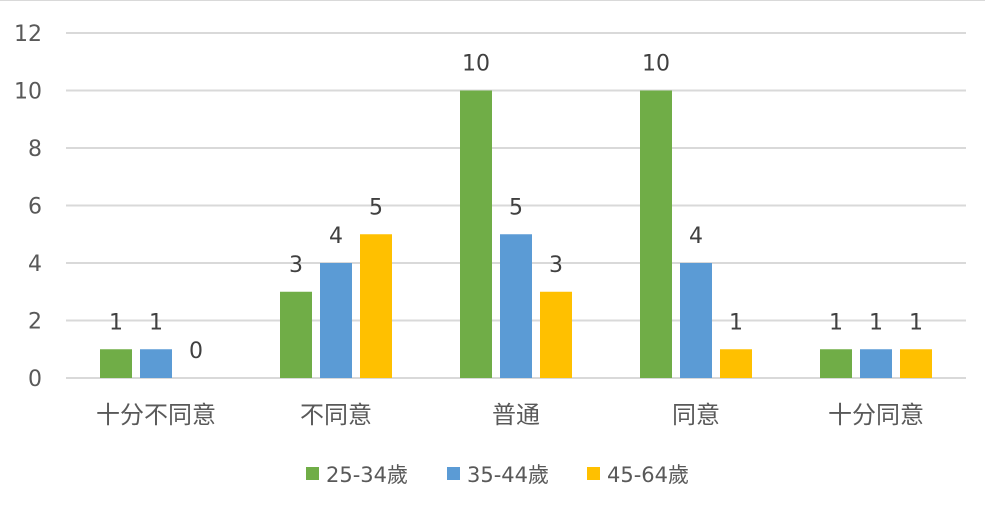 This screenshot has height=507, width=985. Describe the element at coordinates (876, 415) in the screenshot. I see `x-category-label: 十分同意` at that location.